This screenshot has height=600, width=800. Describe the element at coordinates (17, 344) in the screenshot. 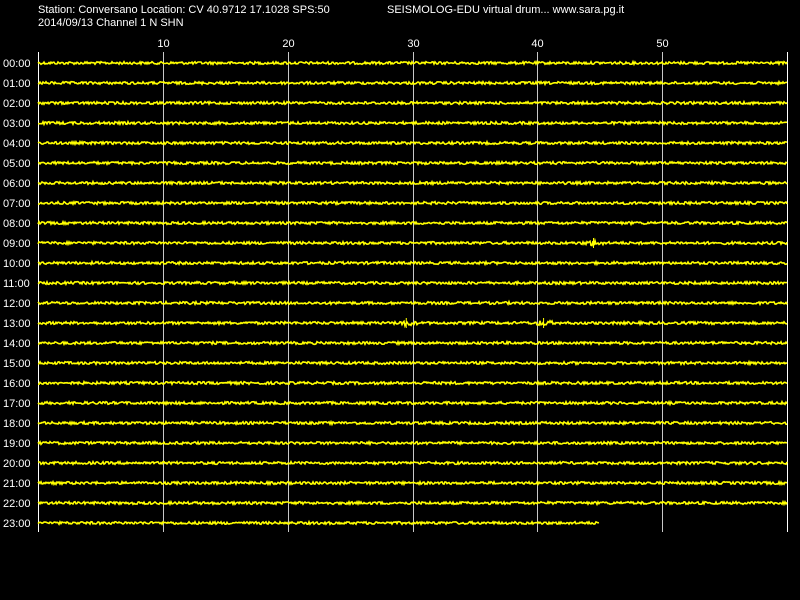

I see `row-label: 14:00` at that location.